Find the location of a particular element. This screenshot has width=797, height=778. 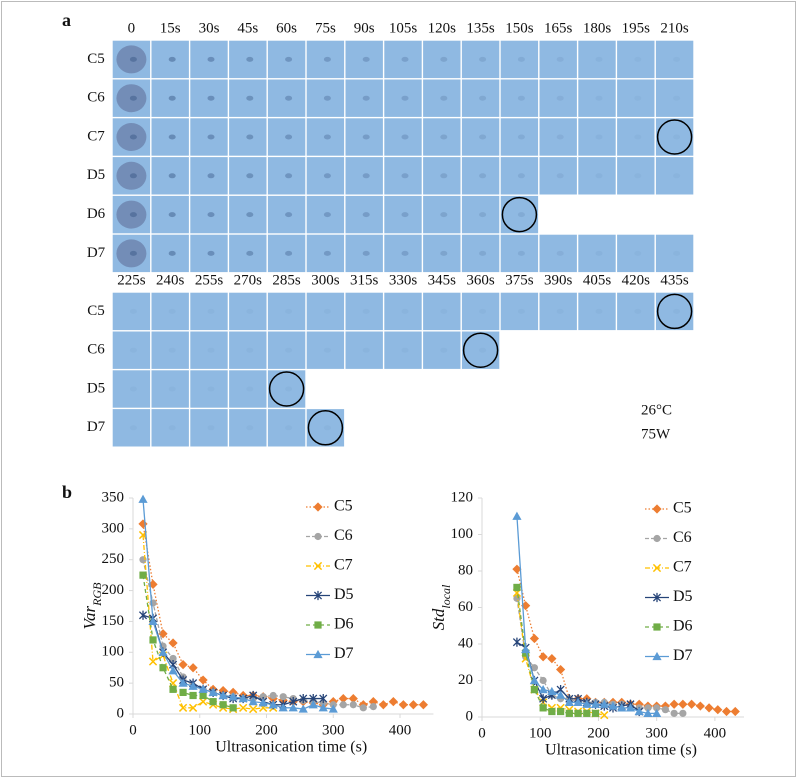

legend-marker is located at coordinates (318, 566).